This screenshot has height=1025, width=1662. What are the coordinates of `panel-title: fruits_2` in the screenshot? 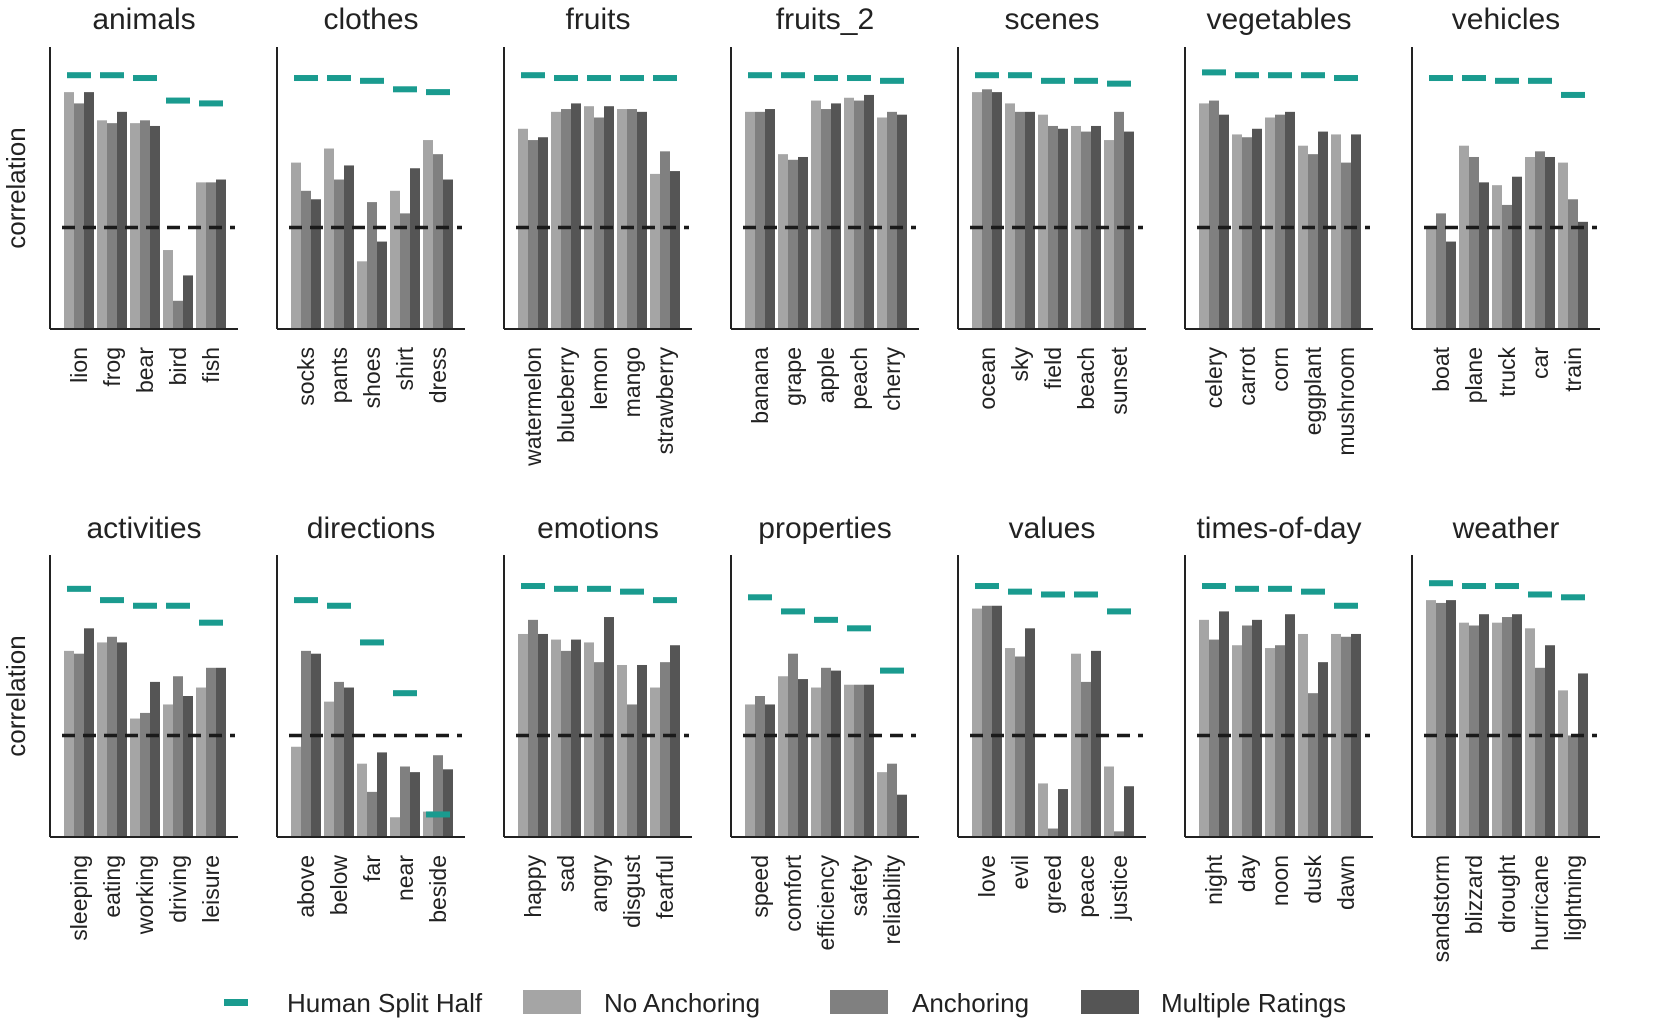 It's located at (825, 19).